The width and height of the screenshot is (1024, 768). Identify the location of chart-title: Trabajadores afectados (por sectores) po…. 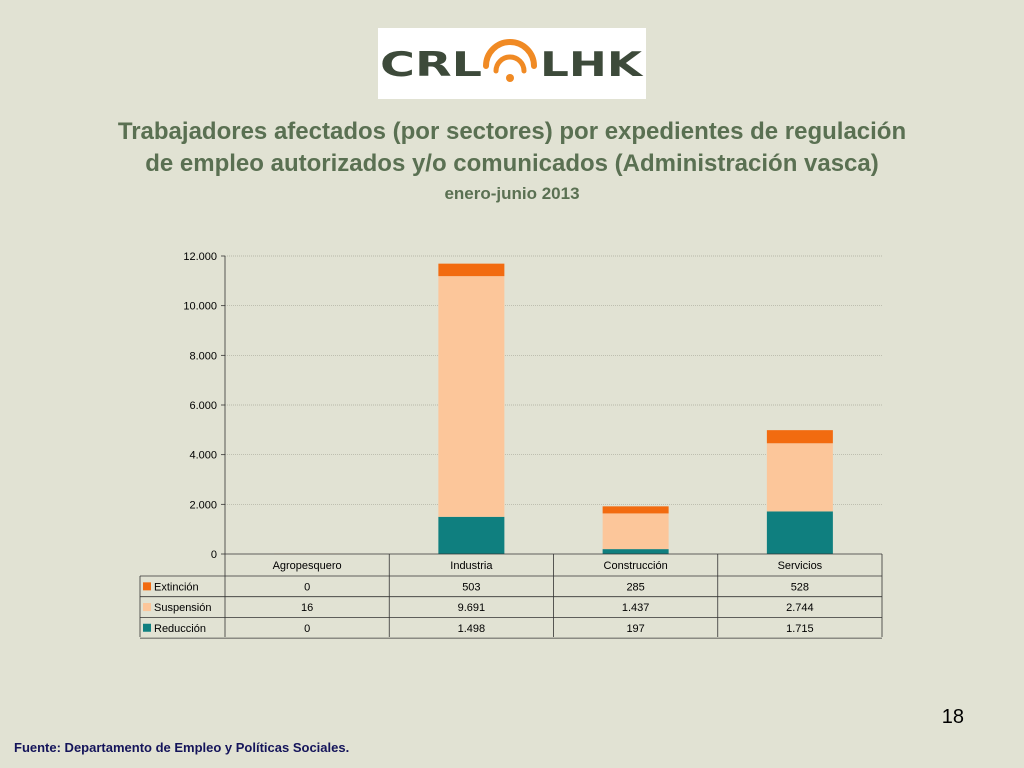
(512, 148).